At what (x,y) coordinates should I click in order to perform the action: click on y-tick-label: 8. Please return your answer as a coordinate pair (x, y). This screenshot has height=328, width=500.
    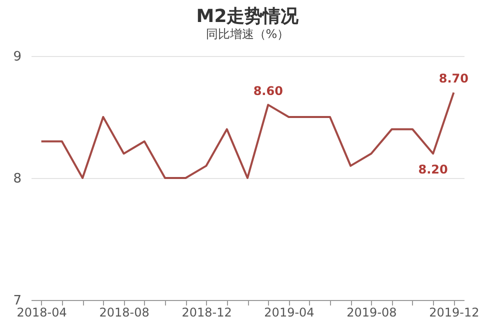
    Looking at the image, I should click on (17, 179).